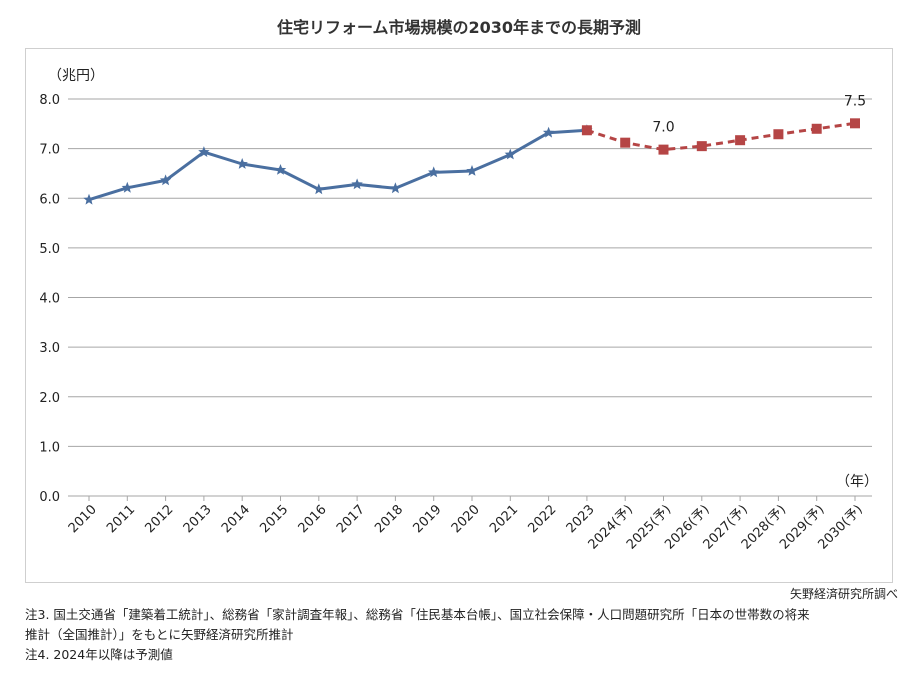 The width and height of the screenshot is (918, 677). Describe the element at coordinates (76, 76) in the screenshot. I see `y-axis-label: （兆円）` at that location.